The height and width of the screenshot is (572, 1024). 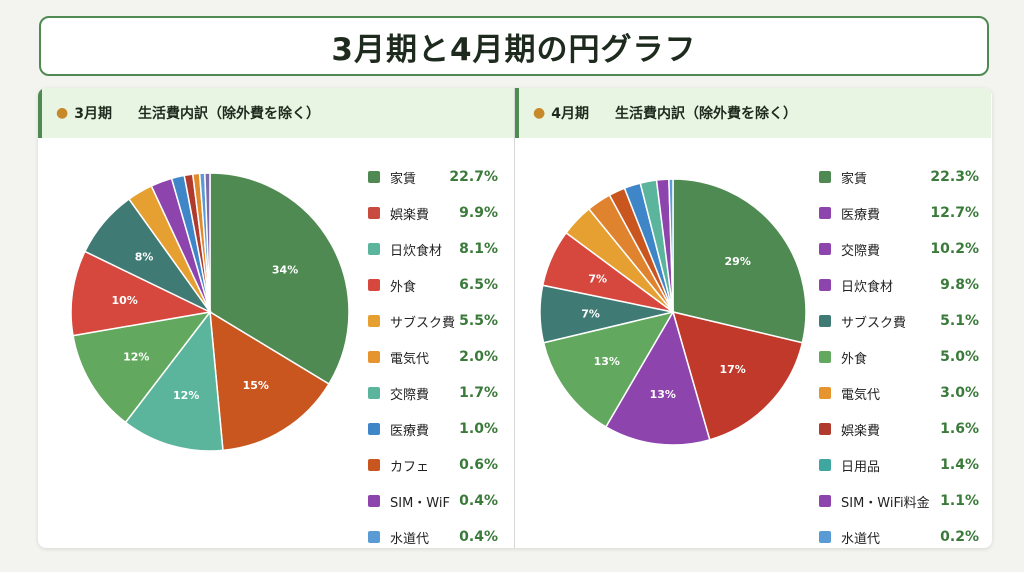 I want to click on legend-value: 12.7%, so click(x=954, y=213).